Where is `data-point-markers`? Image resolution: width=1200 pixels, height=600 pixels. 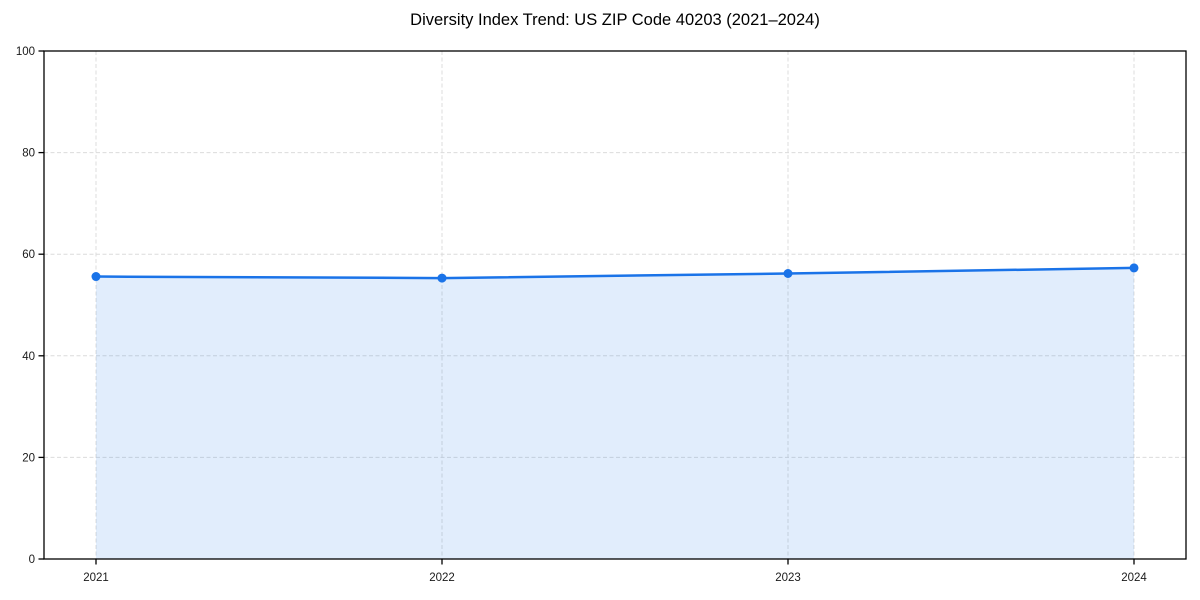
data-point-markers is located at coordinates (615, 273).